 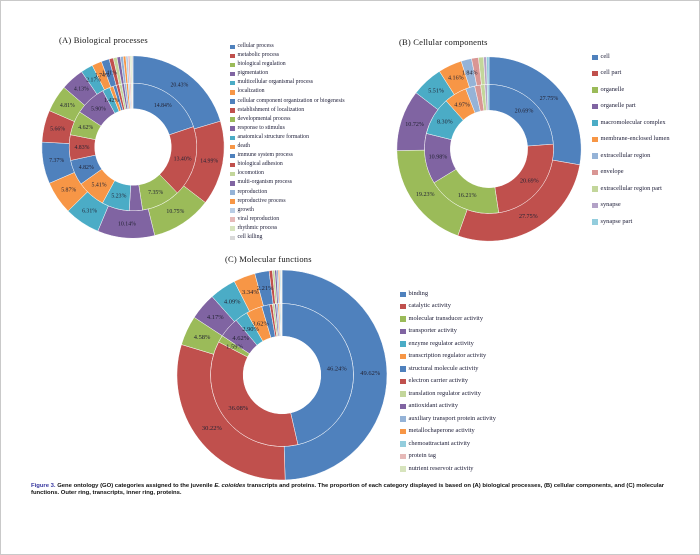 I want to click on legend-label: structural molecule activity, so click(x=443, y=368).